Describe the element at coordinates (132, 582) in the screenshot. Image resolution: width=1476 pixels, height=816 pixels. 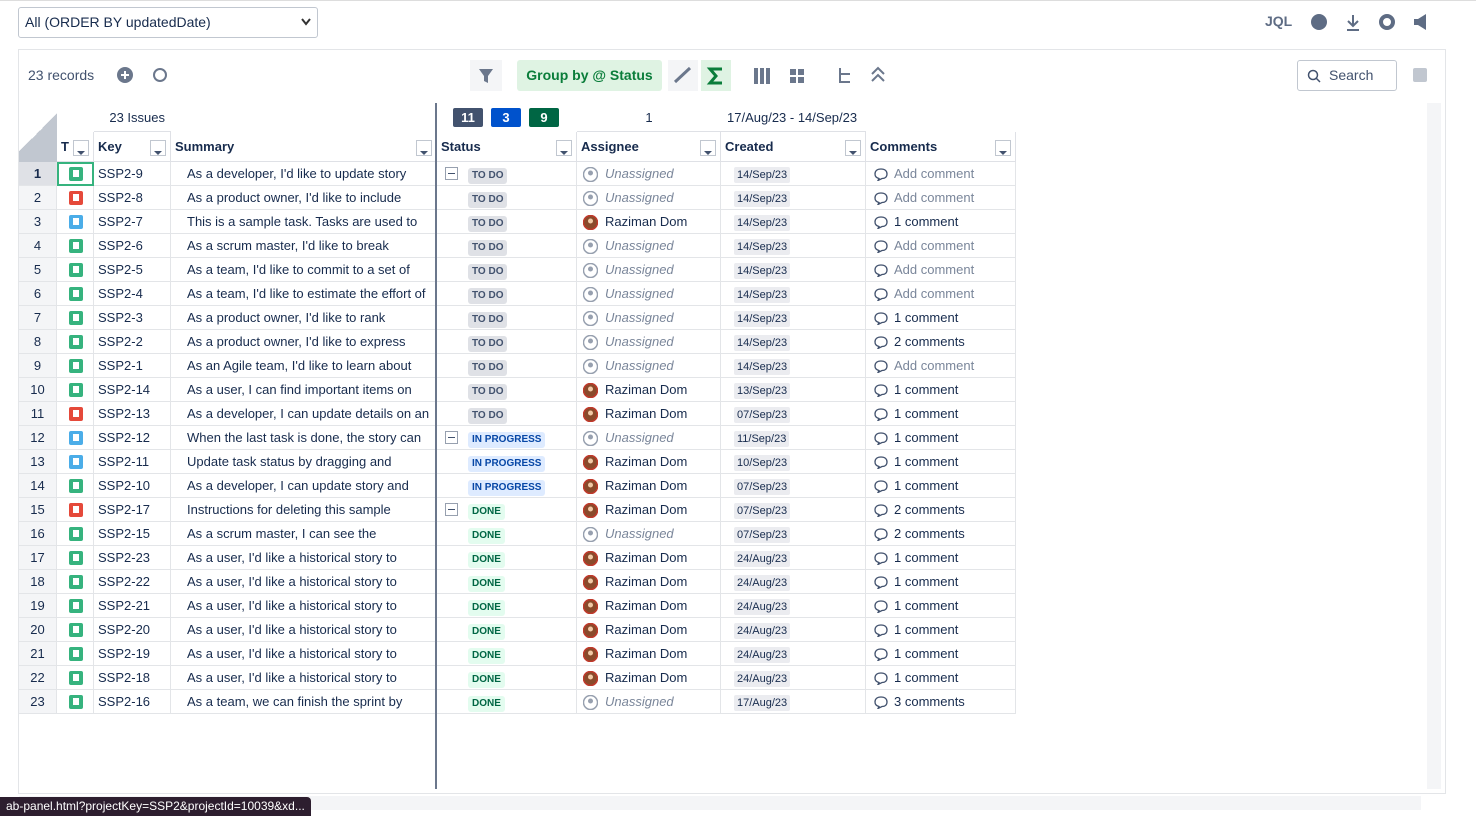
I see `issue-key: SSP2-22` at that location.